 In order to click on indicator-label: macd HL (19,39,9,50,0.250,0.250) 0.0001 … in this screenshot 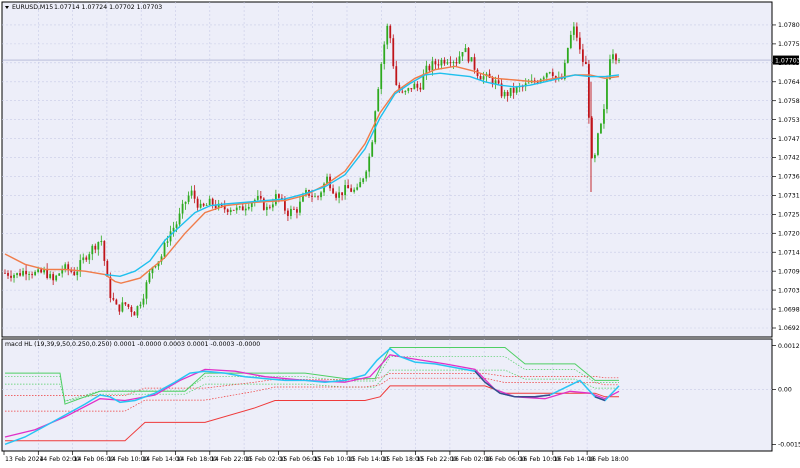, I will do `click(132, 344)`.